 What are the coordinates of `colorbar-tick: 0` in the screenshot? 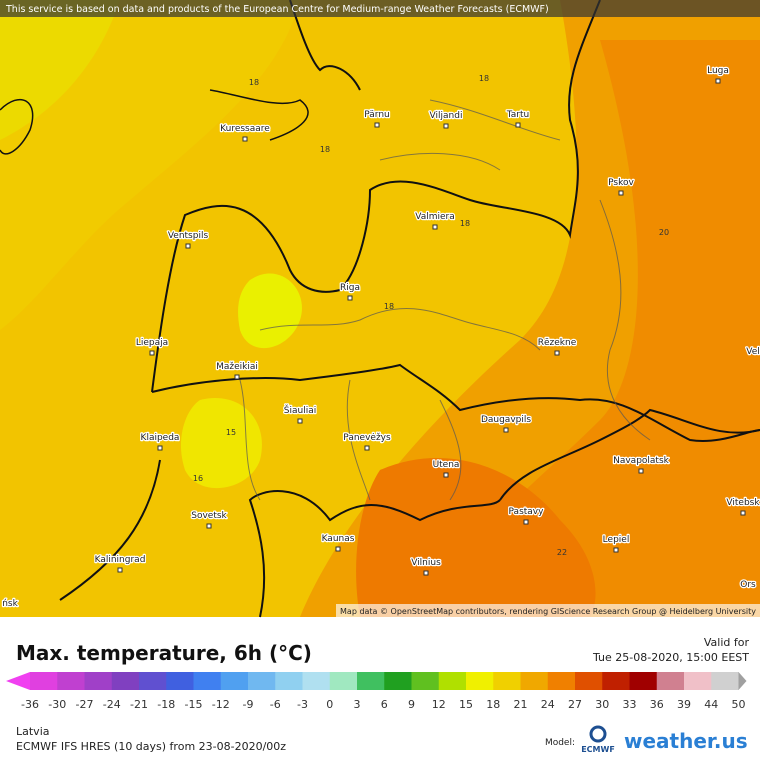 It's located at (329, 704).